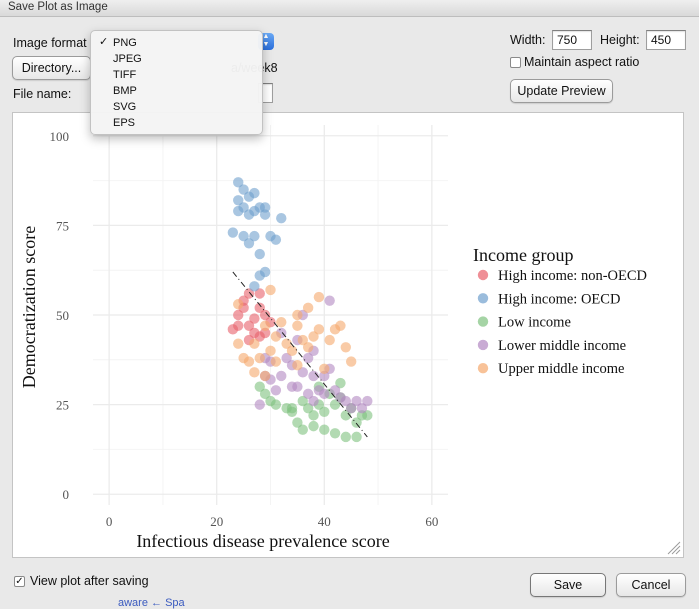 Image resolution: width=699 pixels, height=609 pixels. I want to click on cancel-button: Cancel, so click(651, 585).